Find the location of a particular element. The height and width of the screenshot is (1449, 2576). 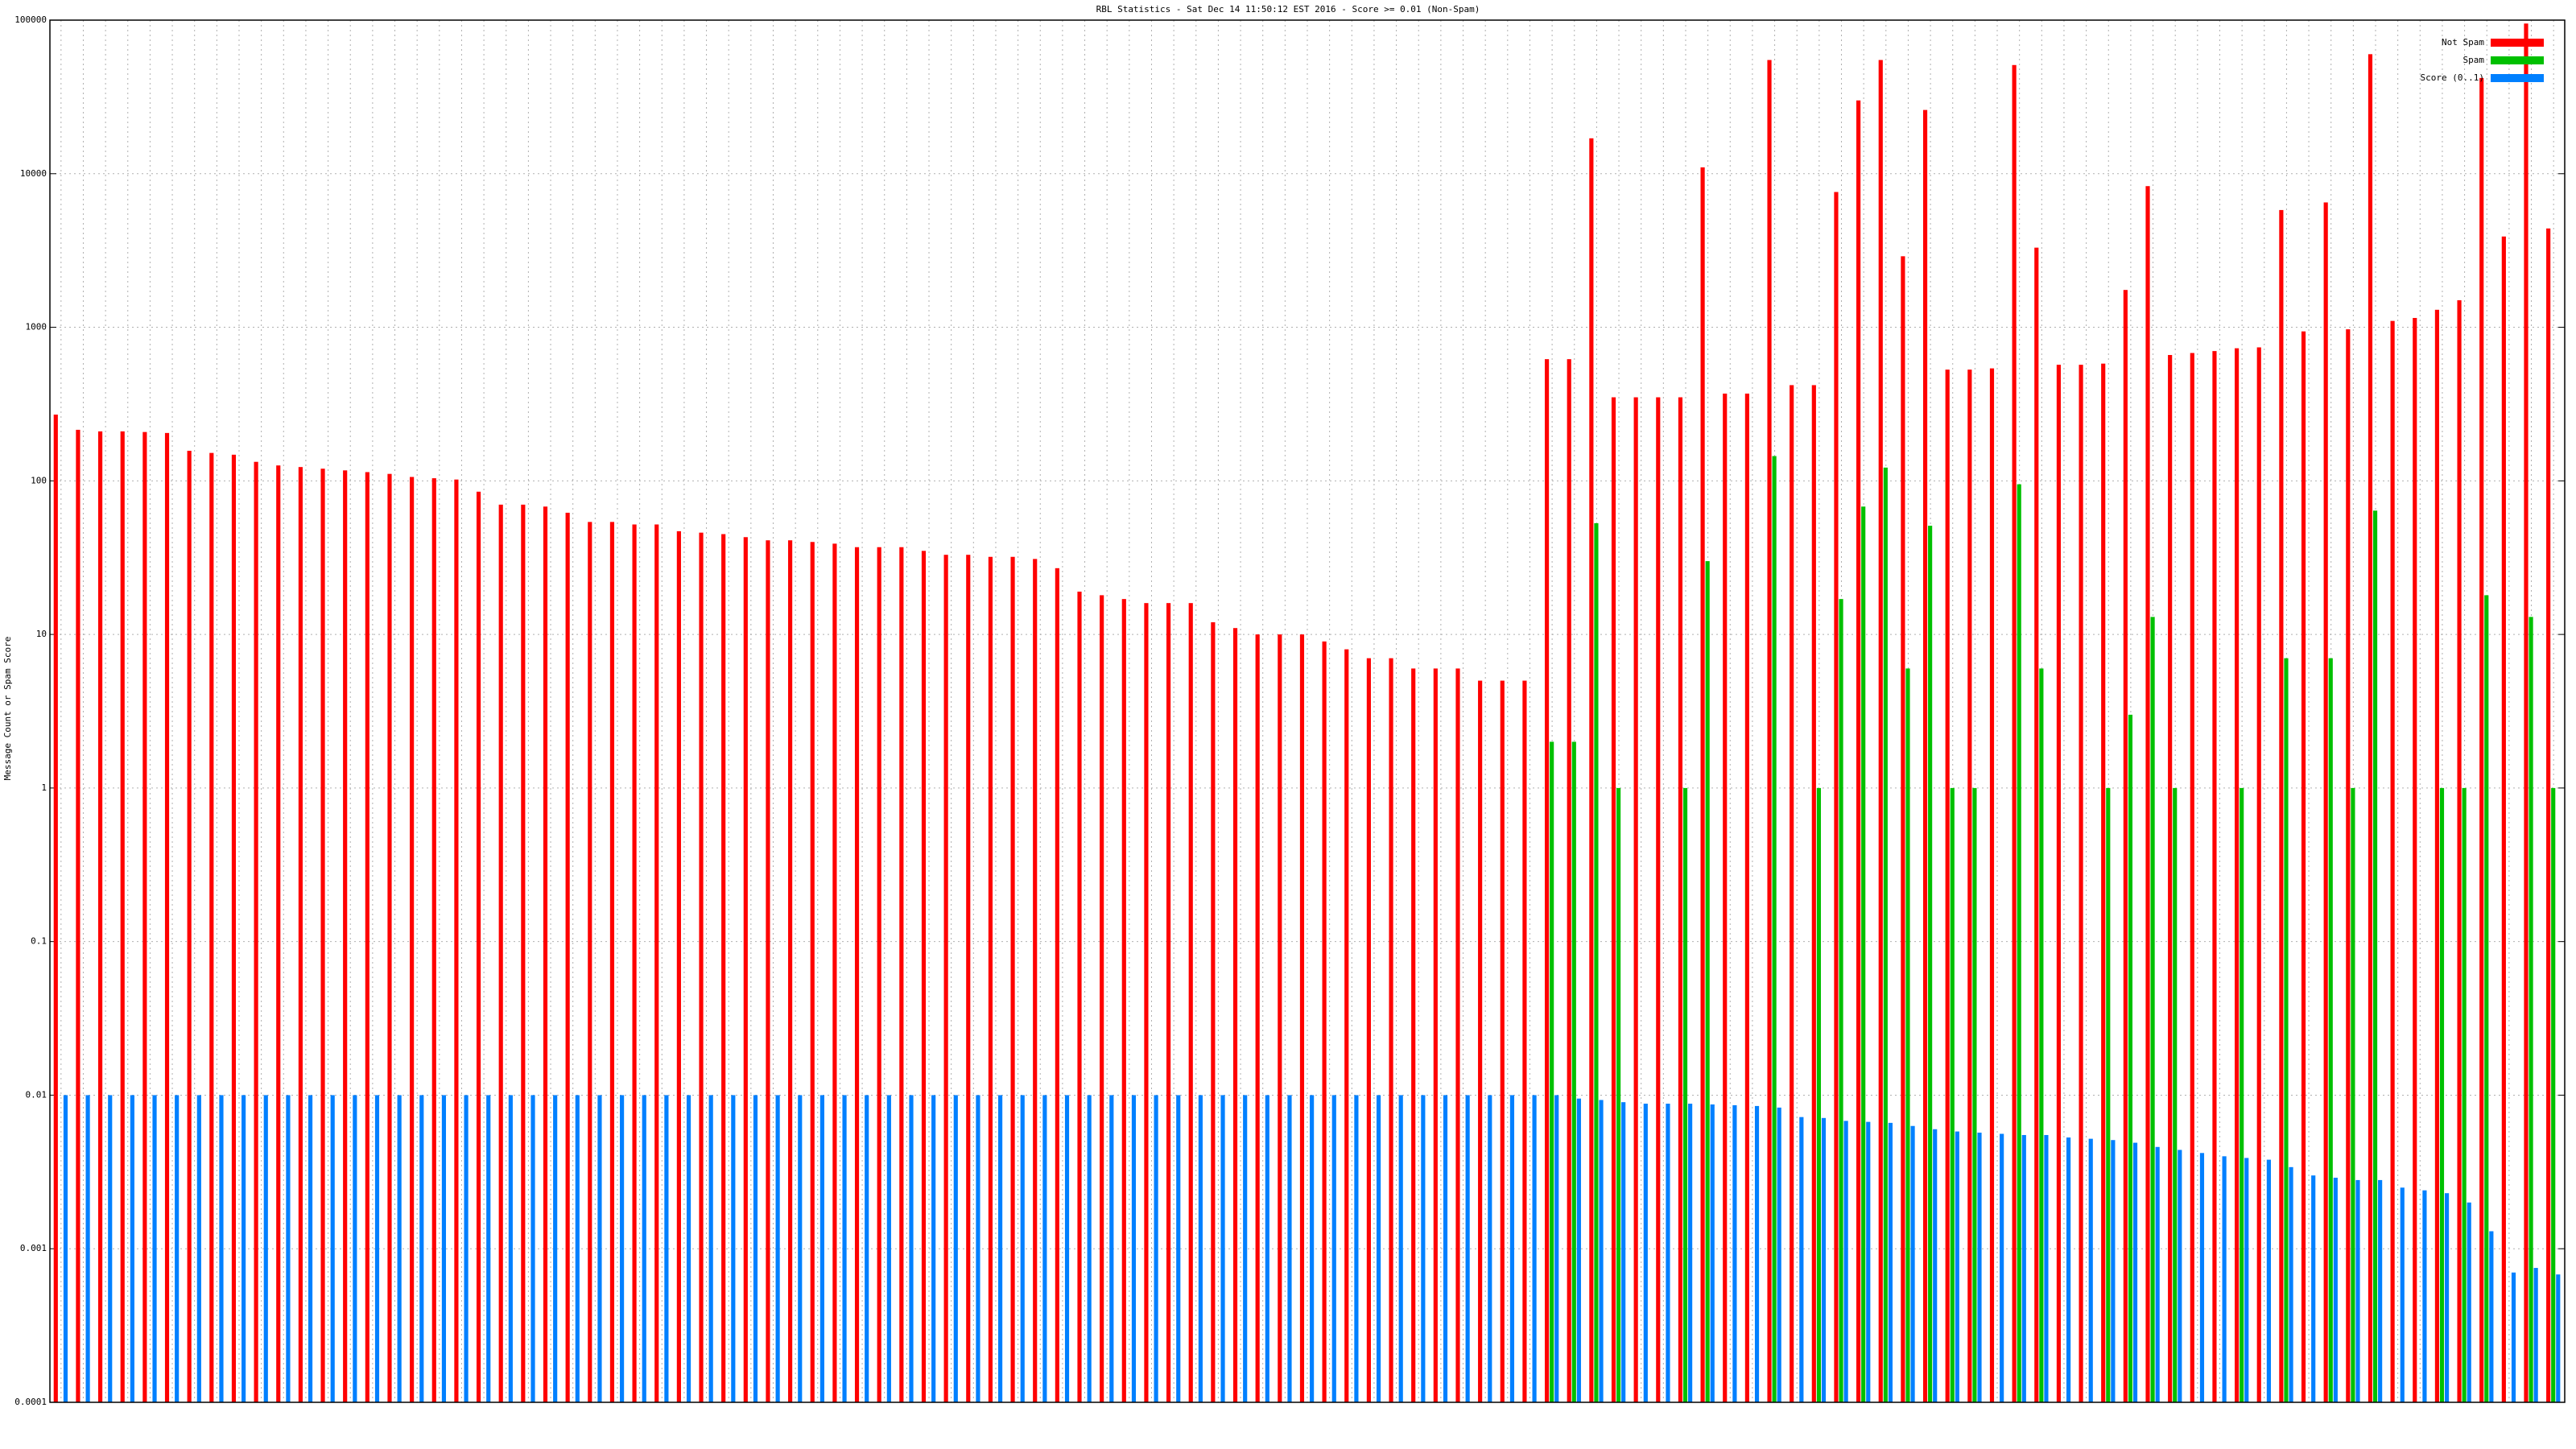

legend-label: Not Spam is located at coordinates (2463, 42).